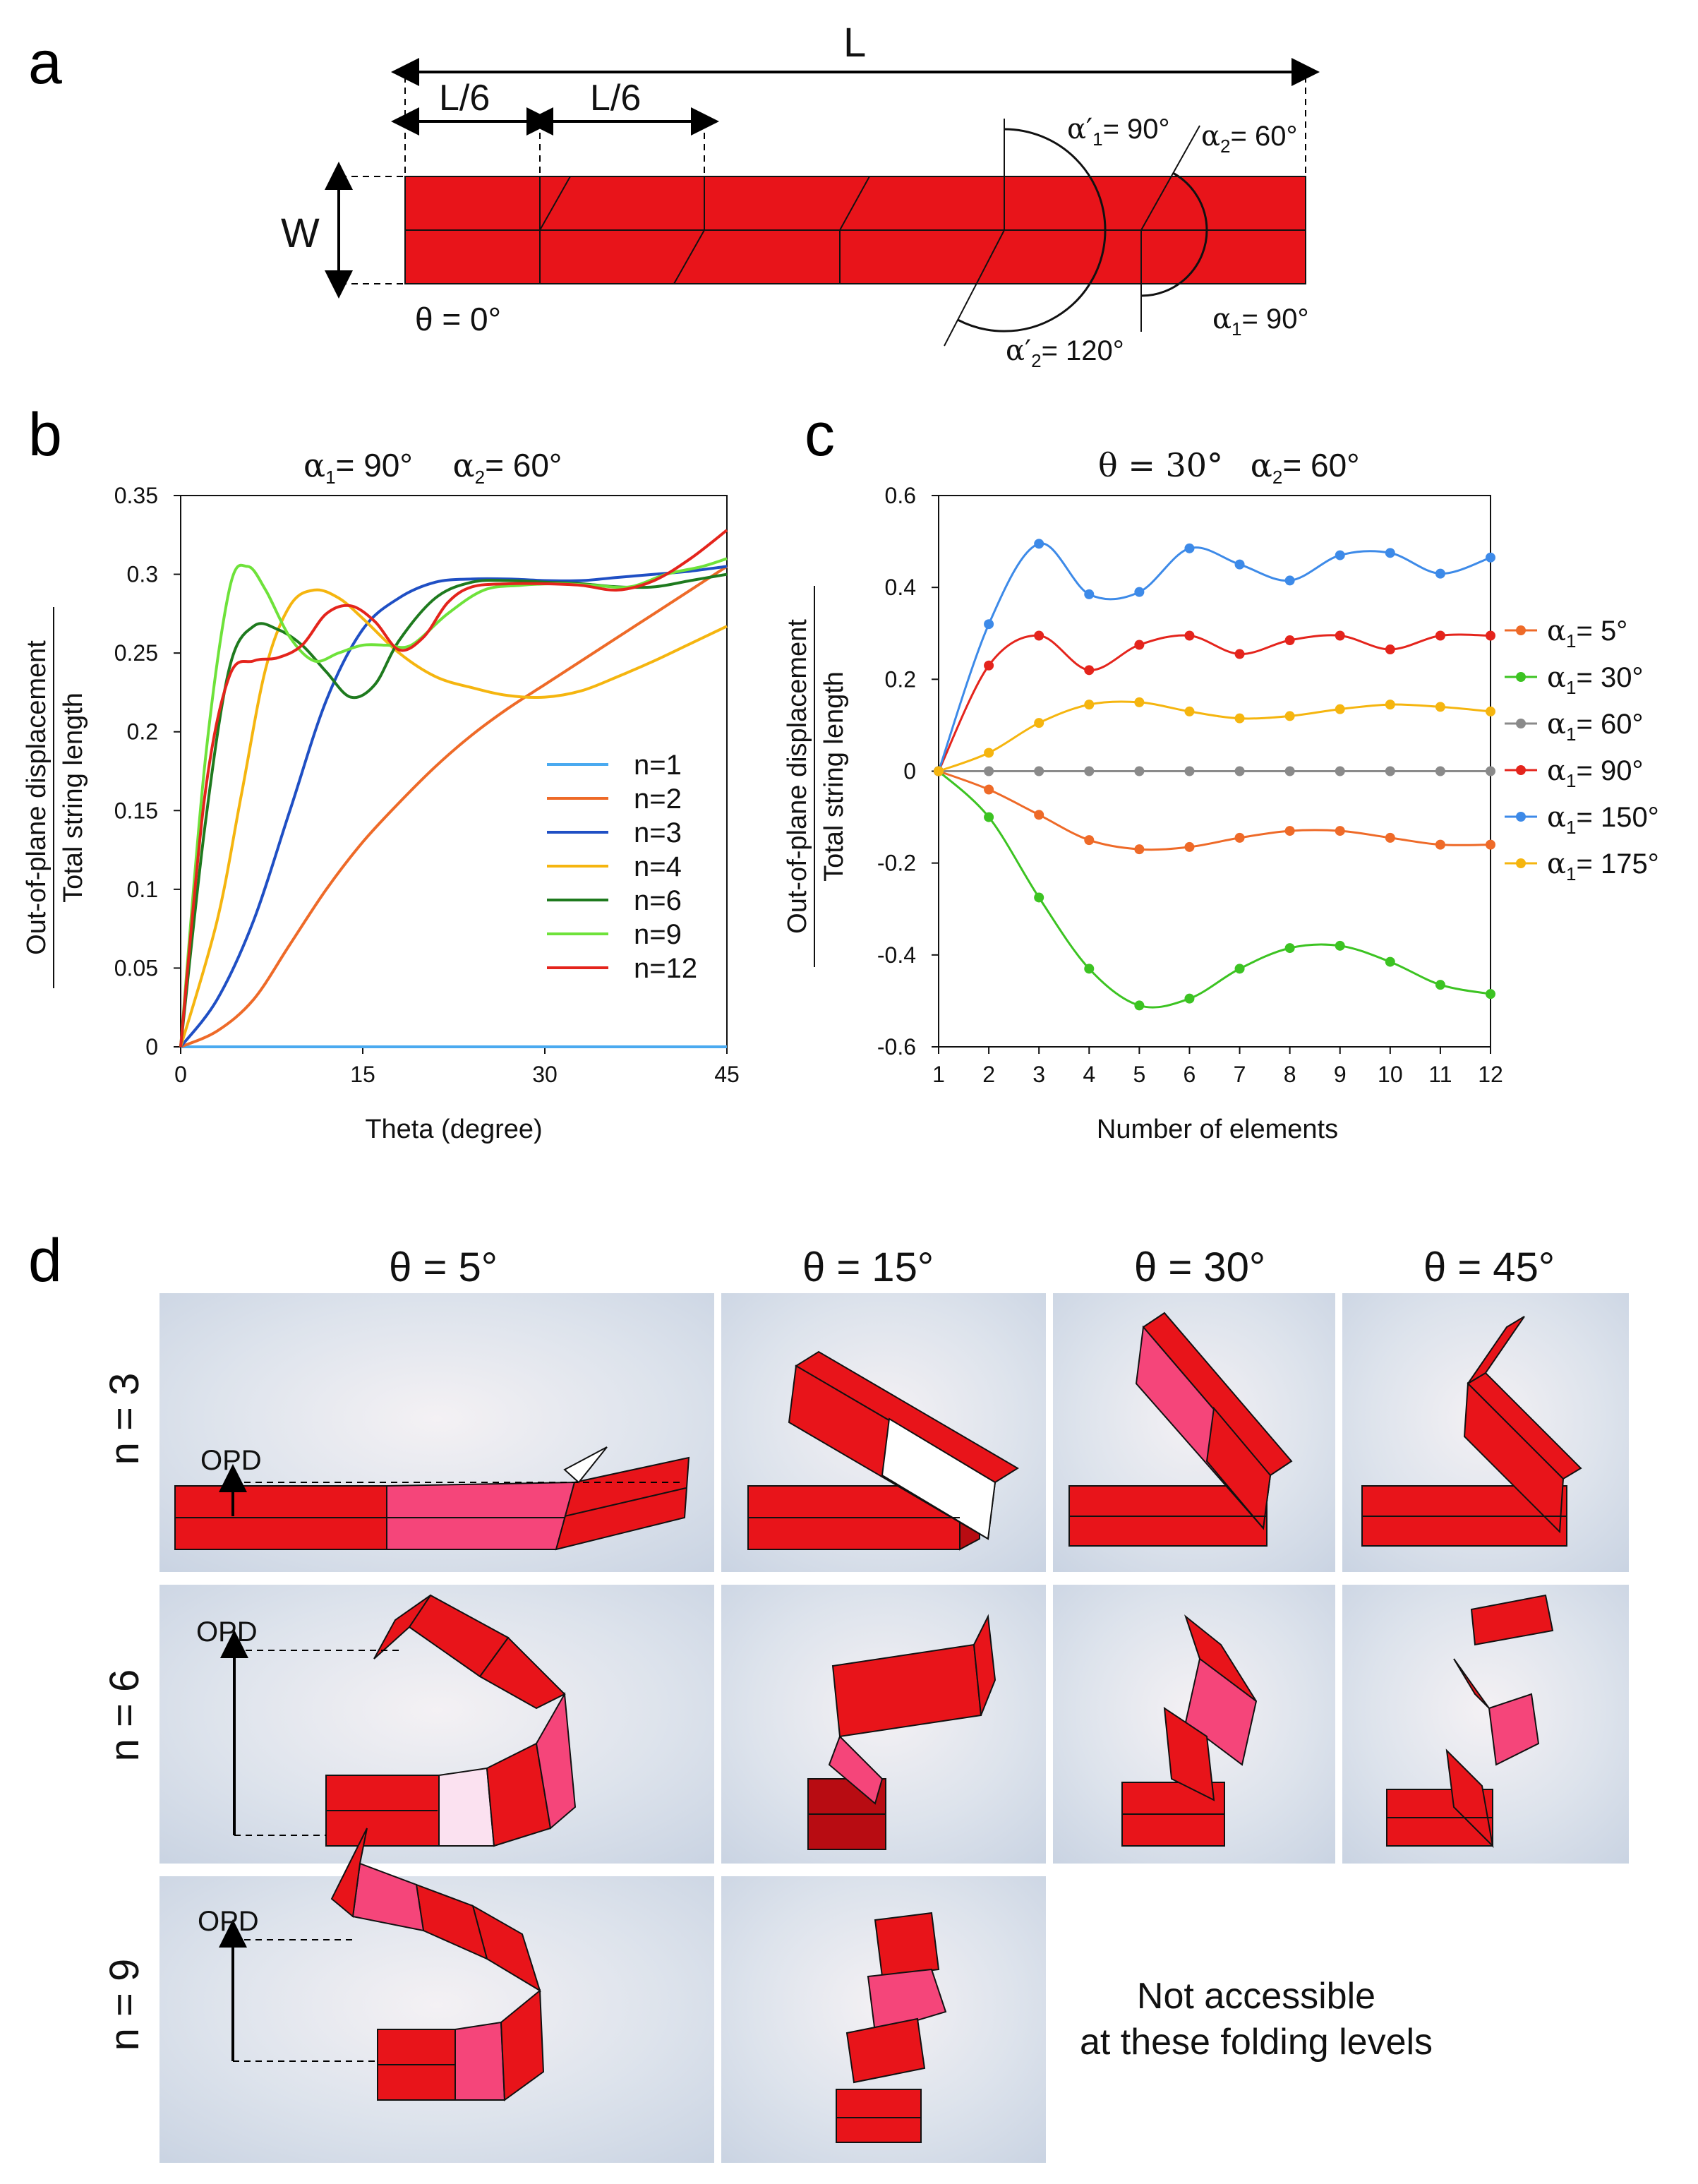 The height and width of the screenshot is (2184, 1698). What do you see at coordinates (453, 1129) in the screenshot?
I see `chart-b-xlabel: Theta (degree)` at bounding box center [453, 1129].